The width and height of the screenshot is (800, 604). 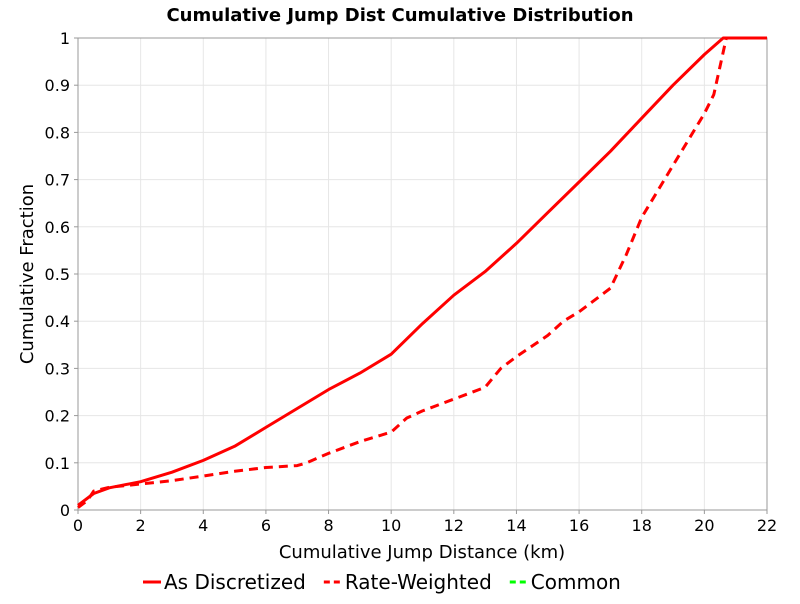 What do you see at coordinates (57, 274) in the screenshot?
I see `y-tick-label: 0.5` at bounding box center [57, 274].